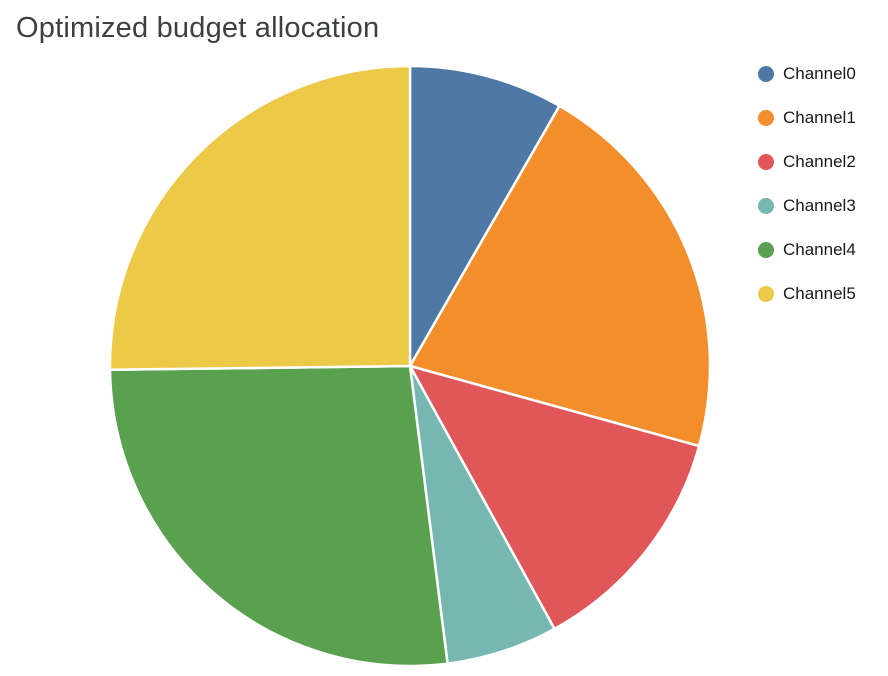  I want to click on pie-slice-channel0, so click(484, 216).